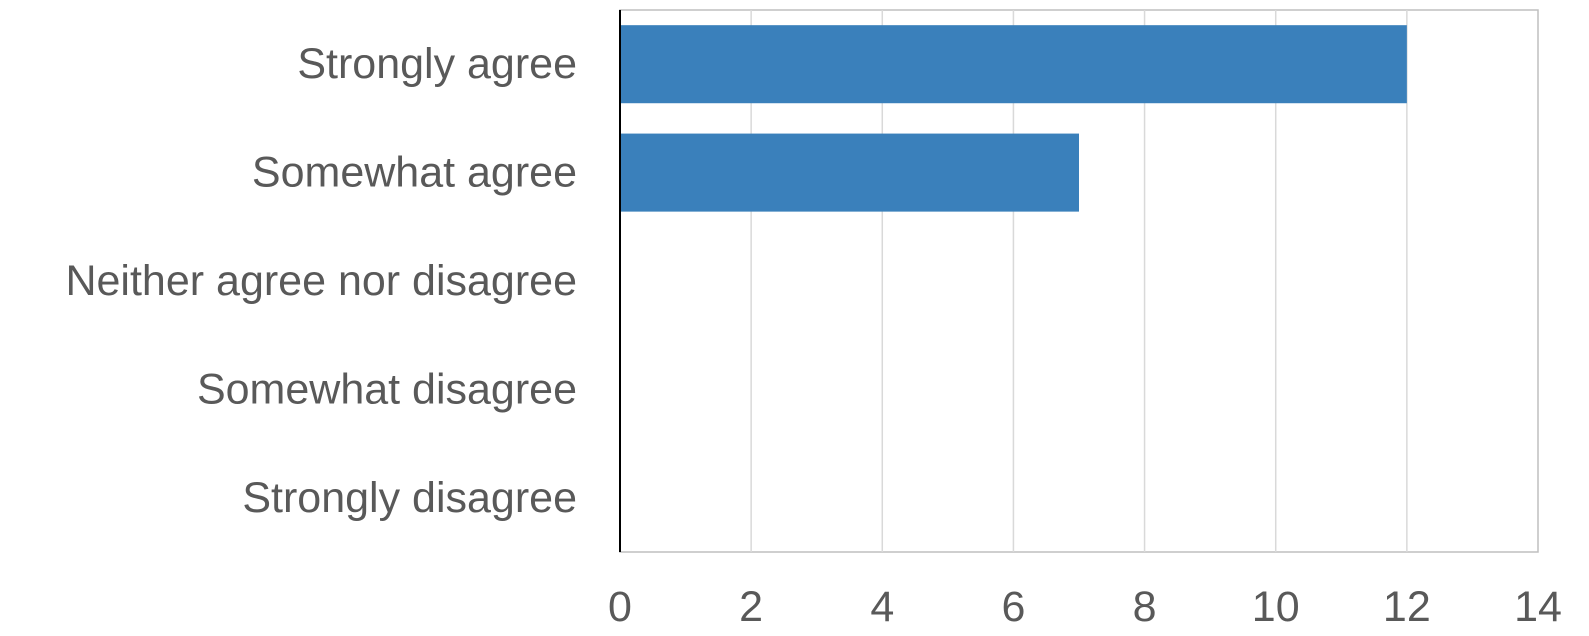 The height and width of the screenshot is (636, 1589). Describe the element at coordinates (437, 64) in the screenshot. I see `category-label-strongly-agree: Strongly agree` at that location.